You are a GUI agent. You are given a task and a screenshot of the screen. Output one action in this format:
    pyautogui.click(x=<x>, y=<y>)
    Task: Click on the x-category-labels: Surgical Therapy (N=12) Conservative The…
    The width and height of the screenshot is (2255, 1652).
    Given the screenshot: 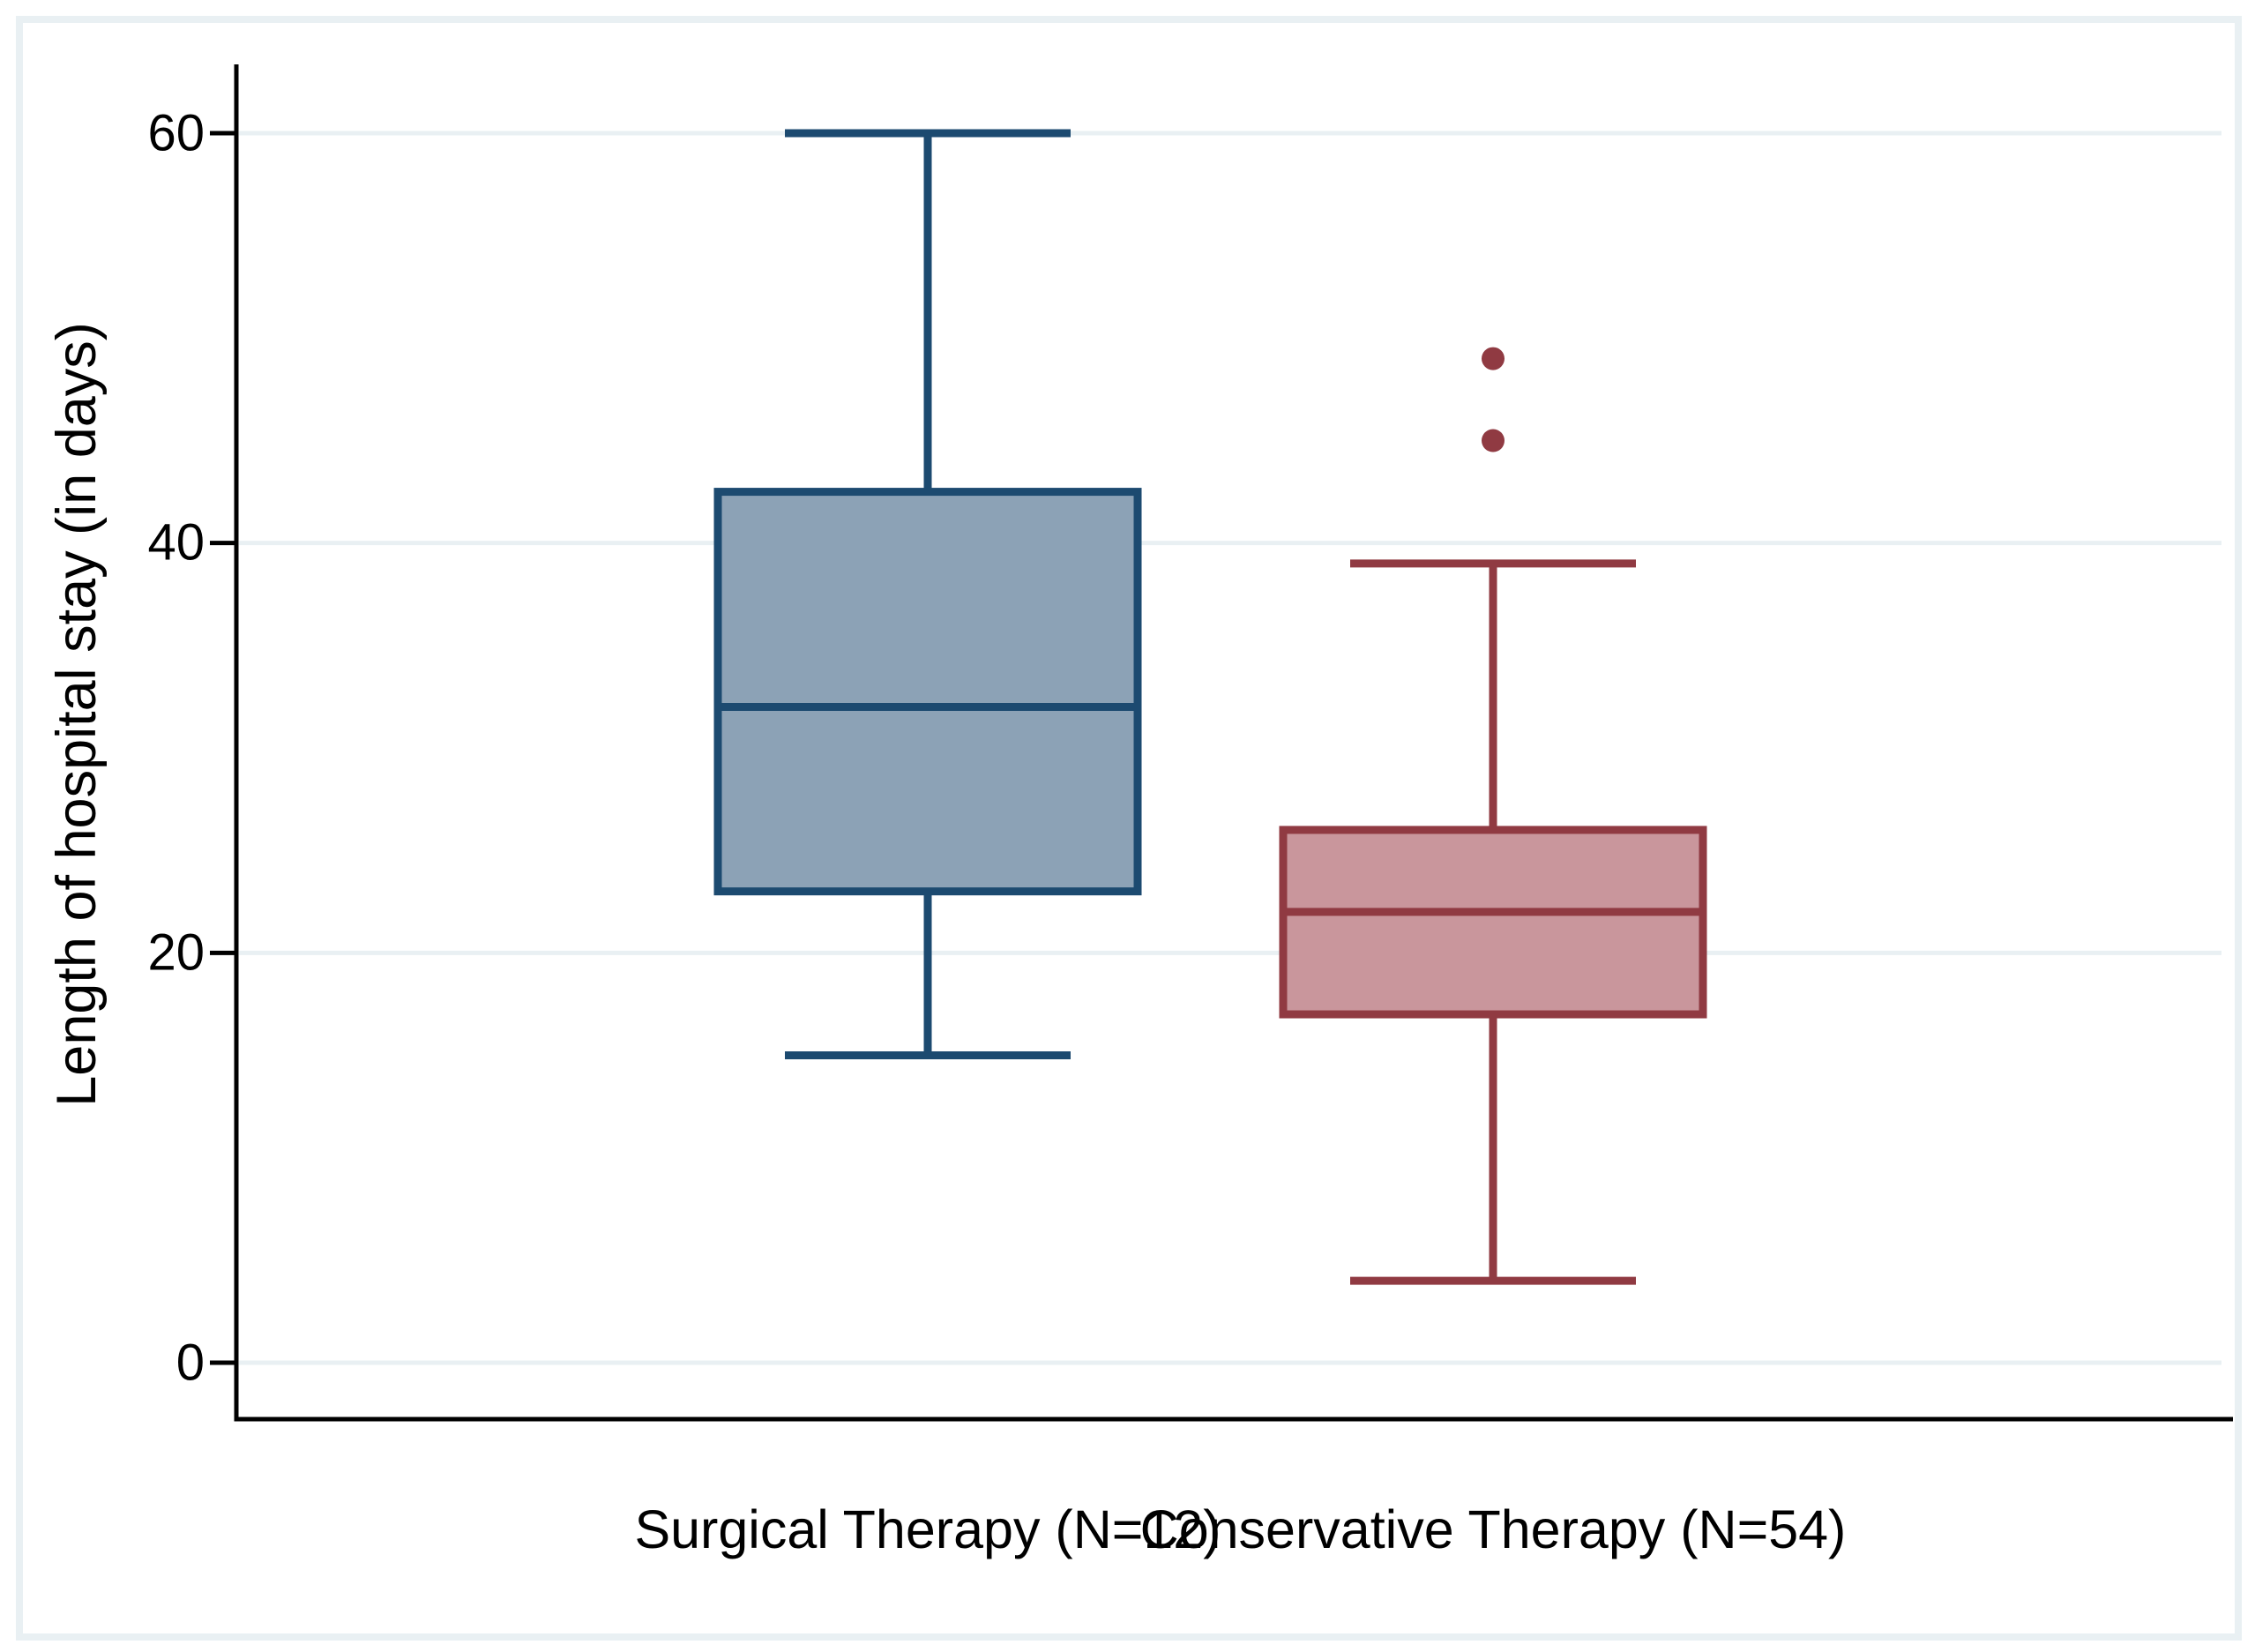 What is the action you would take?
    pyautogui.click(x=1240, y=1529)
    